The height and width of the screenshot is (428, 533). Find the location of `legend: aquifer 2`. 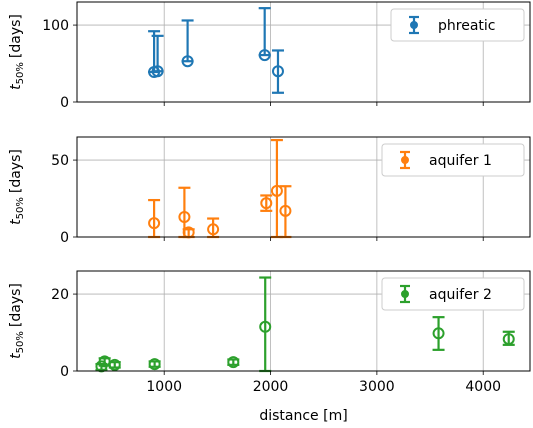

legend: aquifer 2 is located at coordinates (453, 294).